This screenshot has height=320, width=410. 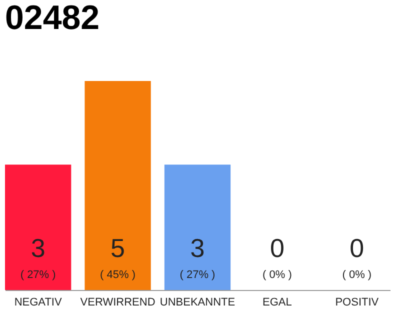 What do you see at coordinates (118, 302) in the screenshot?
I see `x-tick-label: VERWIRREND` at bounding box center [118, 302].